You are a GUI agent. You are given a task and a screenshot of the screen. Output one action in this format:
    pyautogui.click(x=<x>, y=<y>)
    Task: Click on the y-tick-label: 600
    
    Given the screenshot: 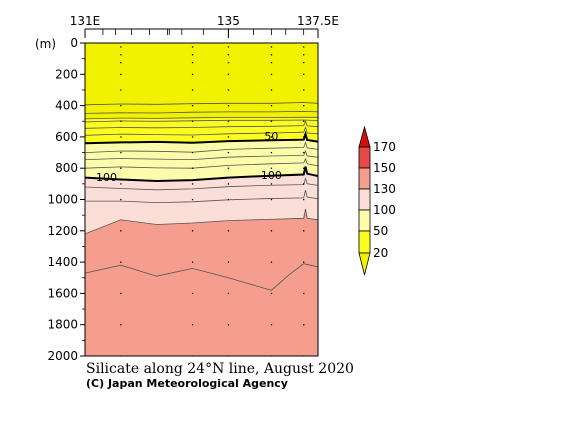 What is the action you would take?
    pyautogui.click(x=66, y=137)
    